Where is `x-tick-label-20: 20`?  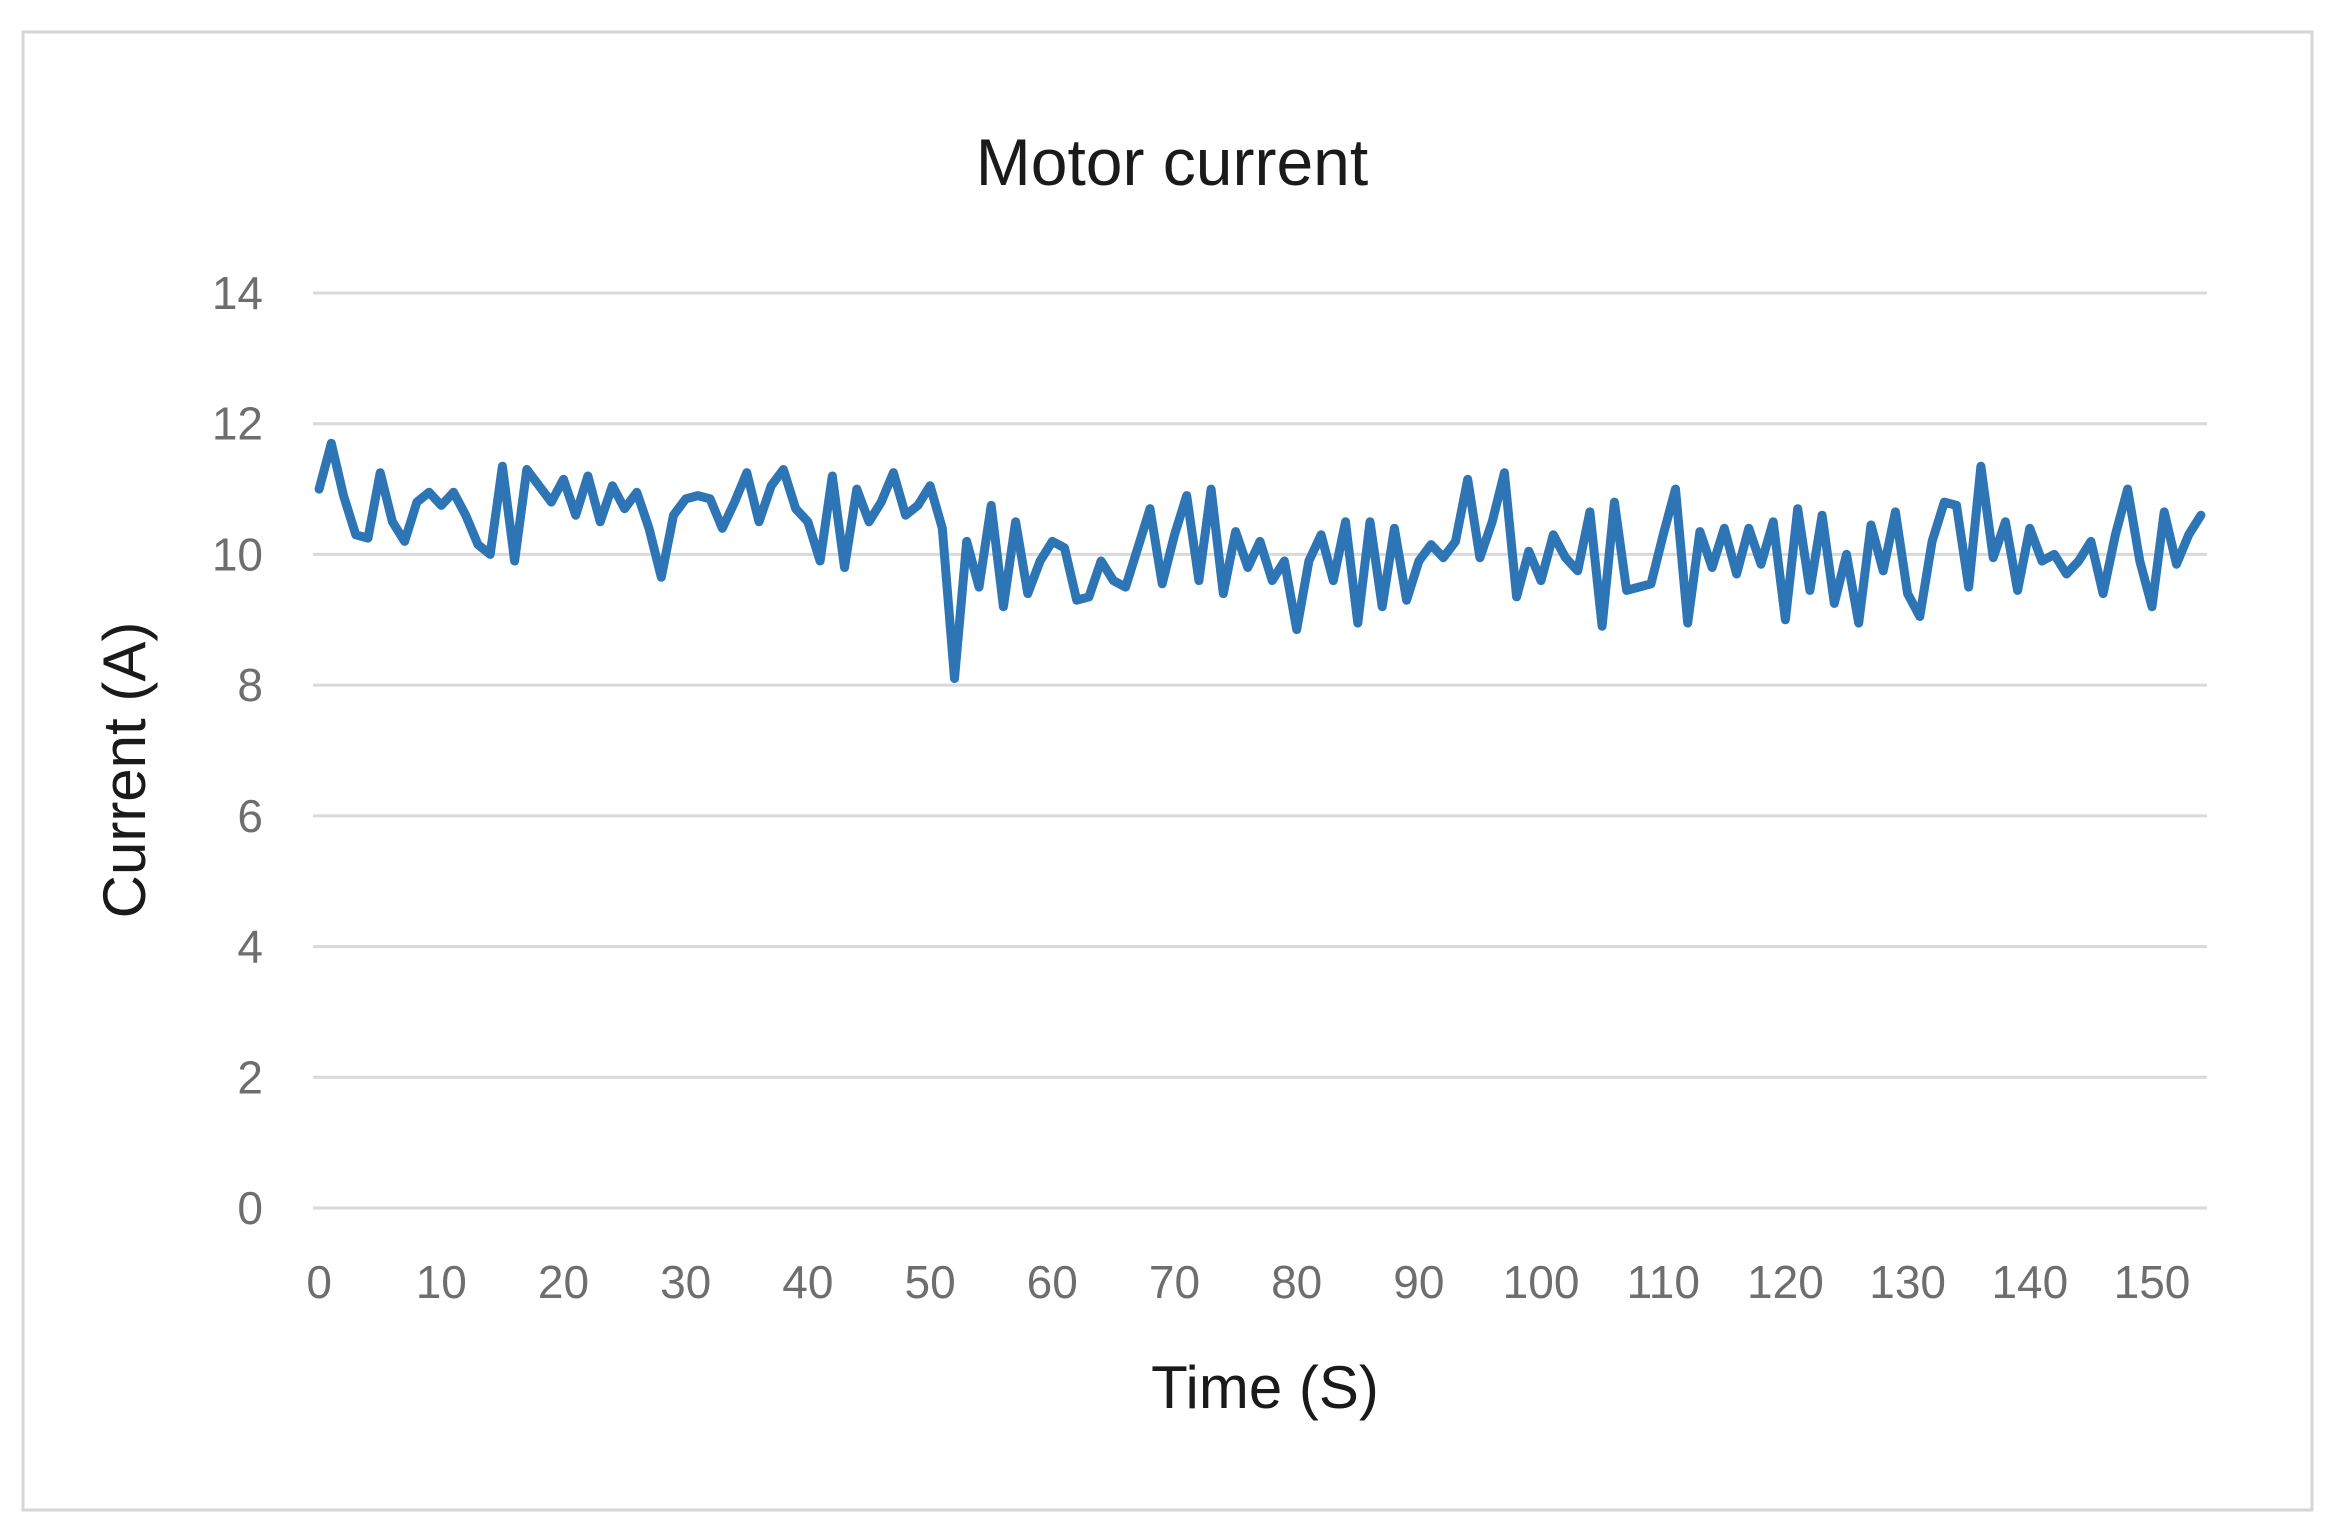
x-tick-label-20: 20 is located at coordinates (563, 1282).